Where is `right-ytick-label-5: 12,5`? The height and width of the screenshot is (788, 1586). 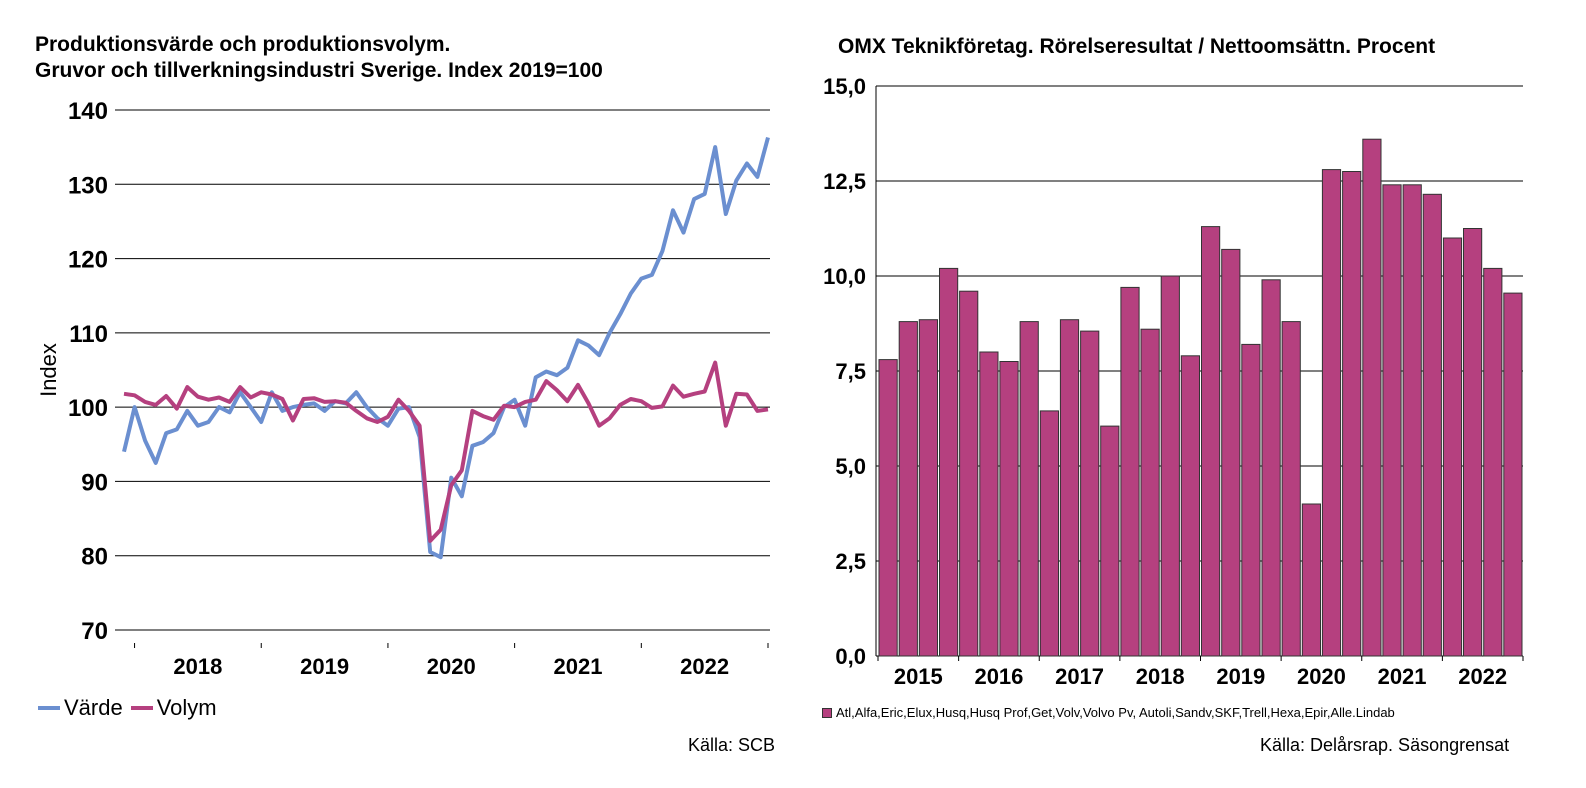
right-ytick-label-5: 12,5 is located at coordinates (844, 181).